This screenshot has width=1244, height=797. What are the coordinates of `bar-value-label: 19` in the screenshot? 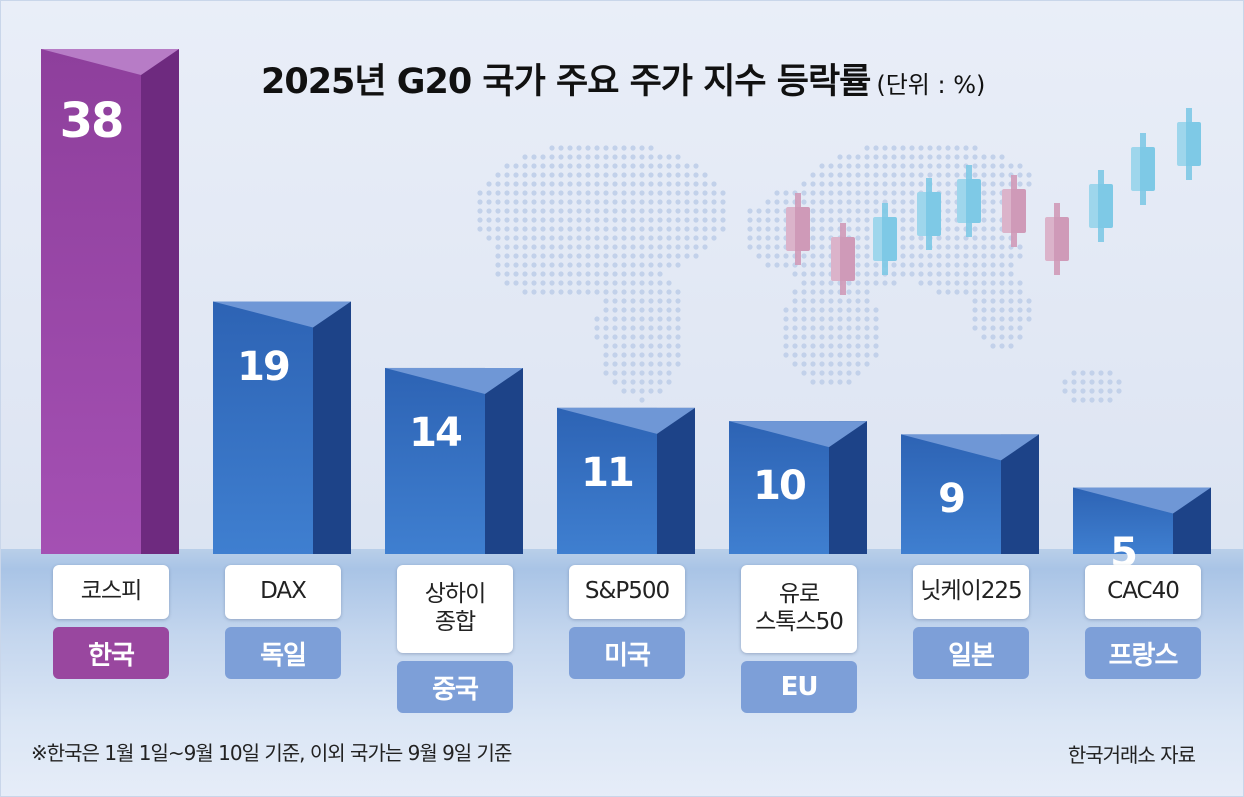 It's located at (264, 366).